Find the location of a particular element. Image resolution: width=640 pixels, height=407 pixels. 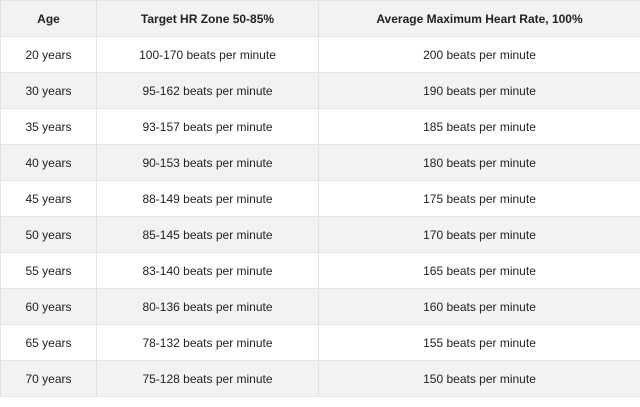

table-cell: 65 years is located at coordinates (48, 342).